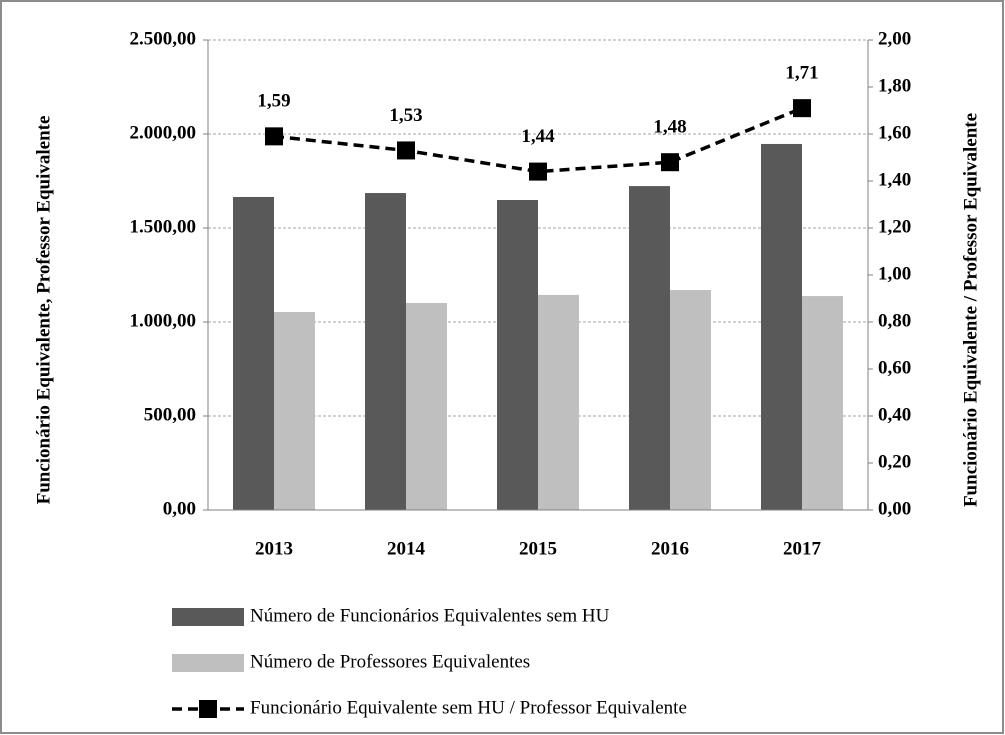 This screenshot has width=1005, height=735. I want to click on y2-tick-label: 1,60, so click(894, 132).